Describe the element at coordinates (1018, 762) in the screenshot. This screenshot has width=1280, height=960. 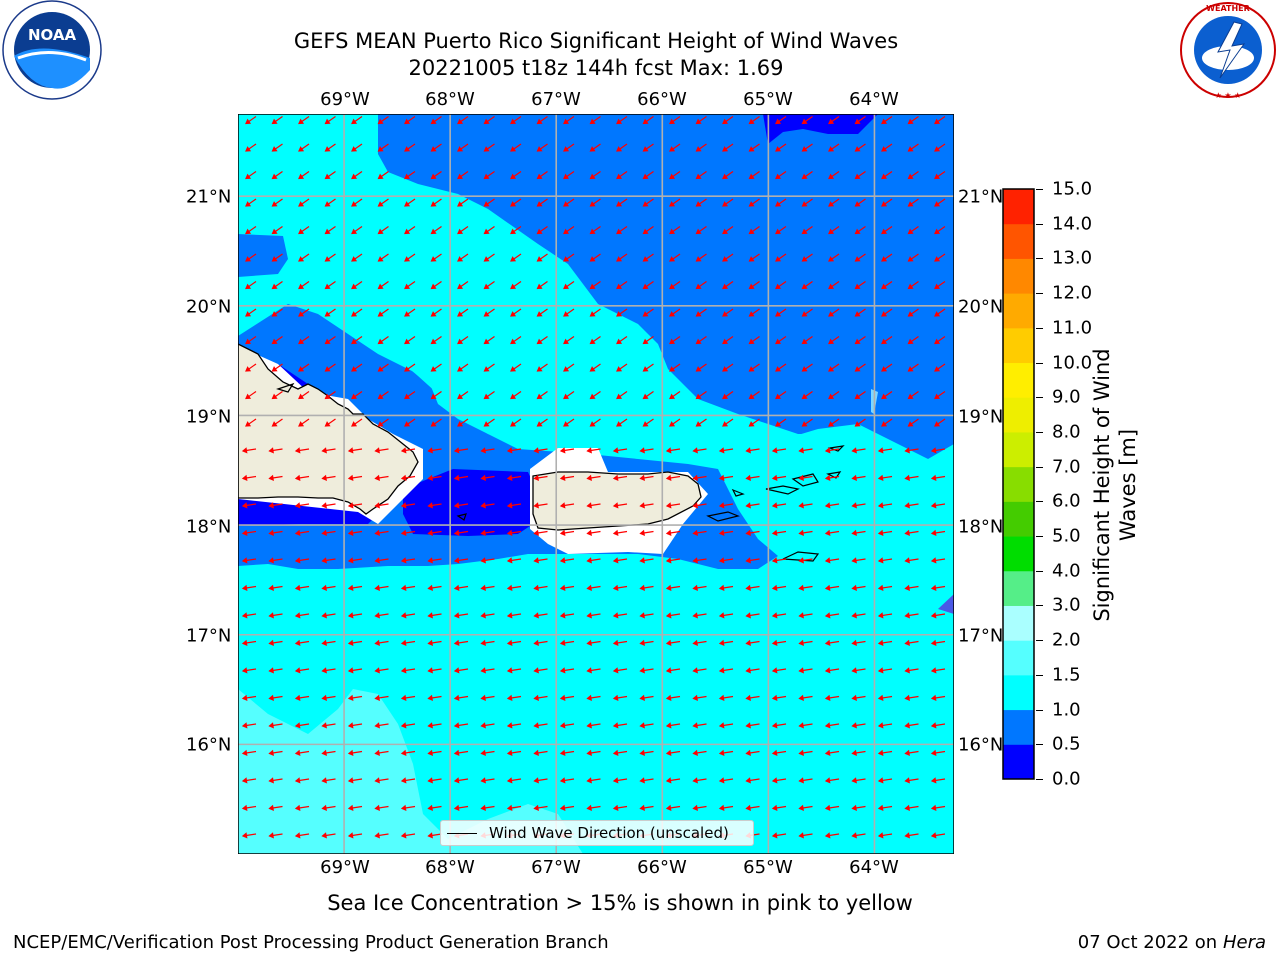
I see `colorbar-segment` at that location.